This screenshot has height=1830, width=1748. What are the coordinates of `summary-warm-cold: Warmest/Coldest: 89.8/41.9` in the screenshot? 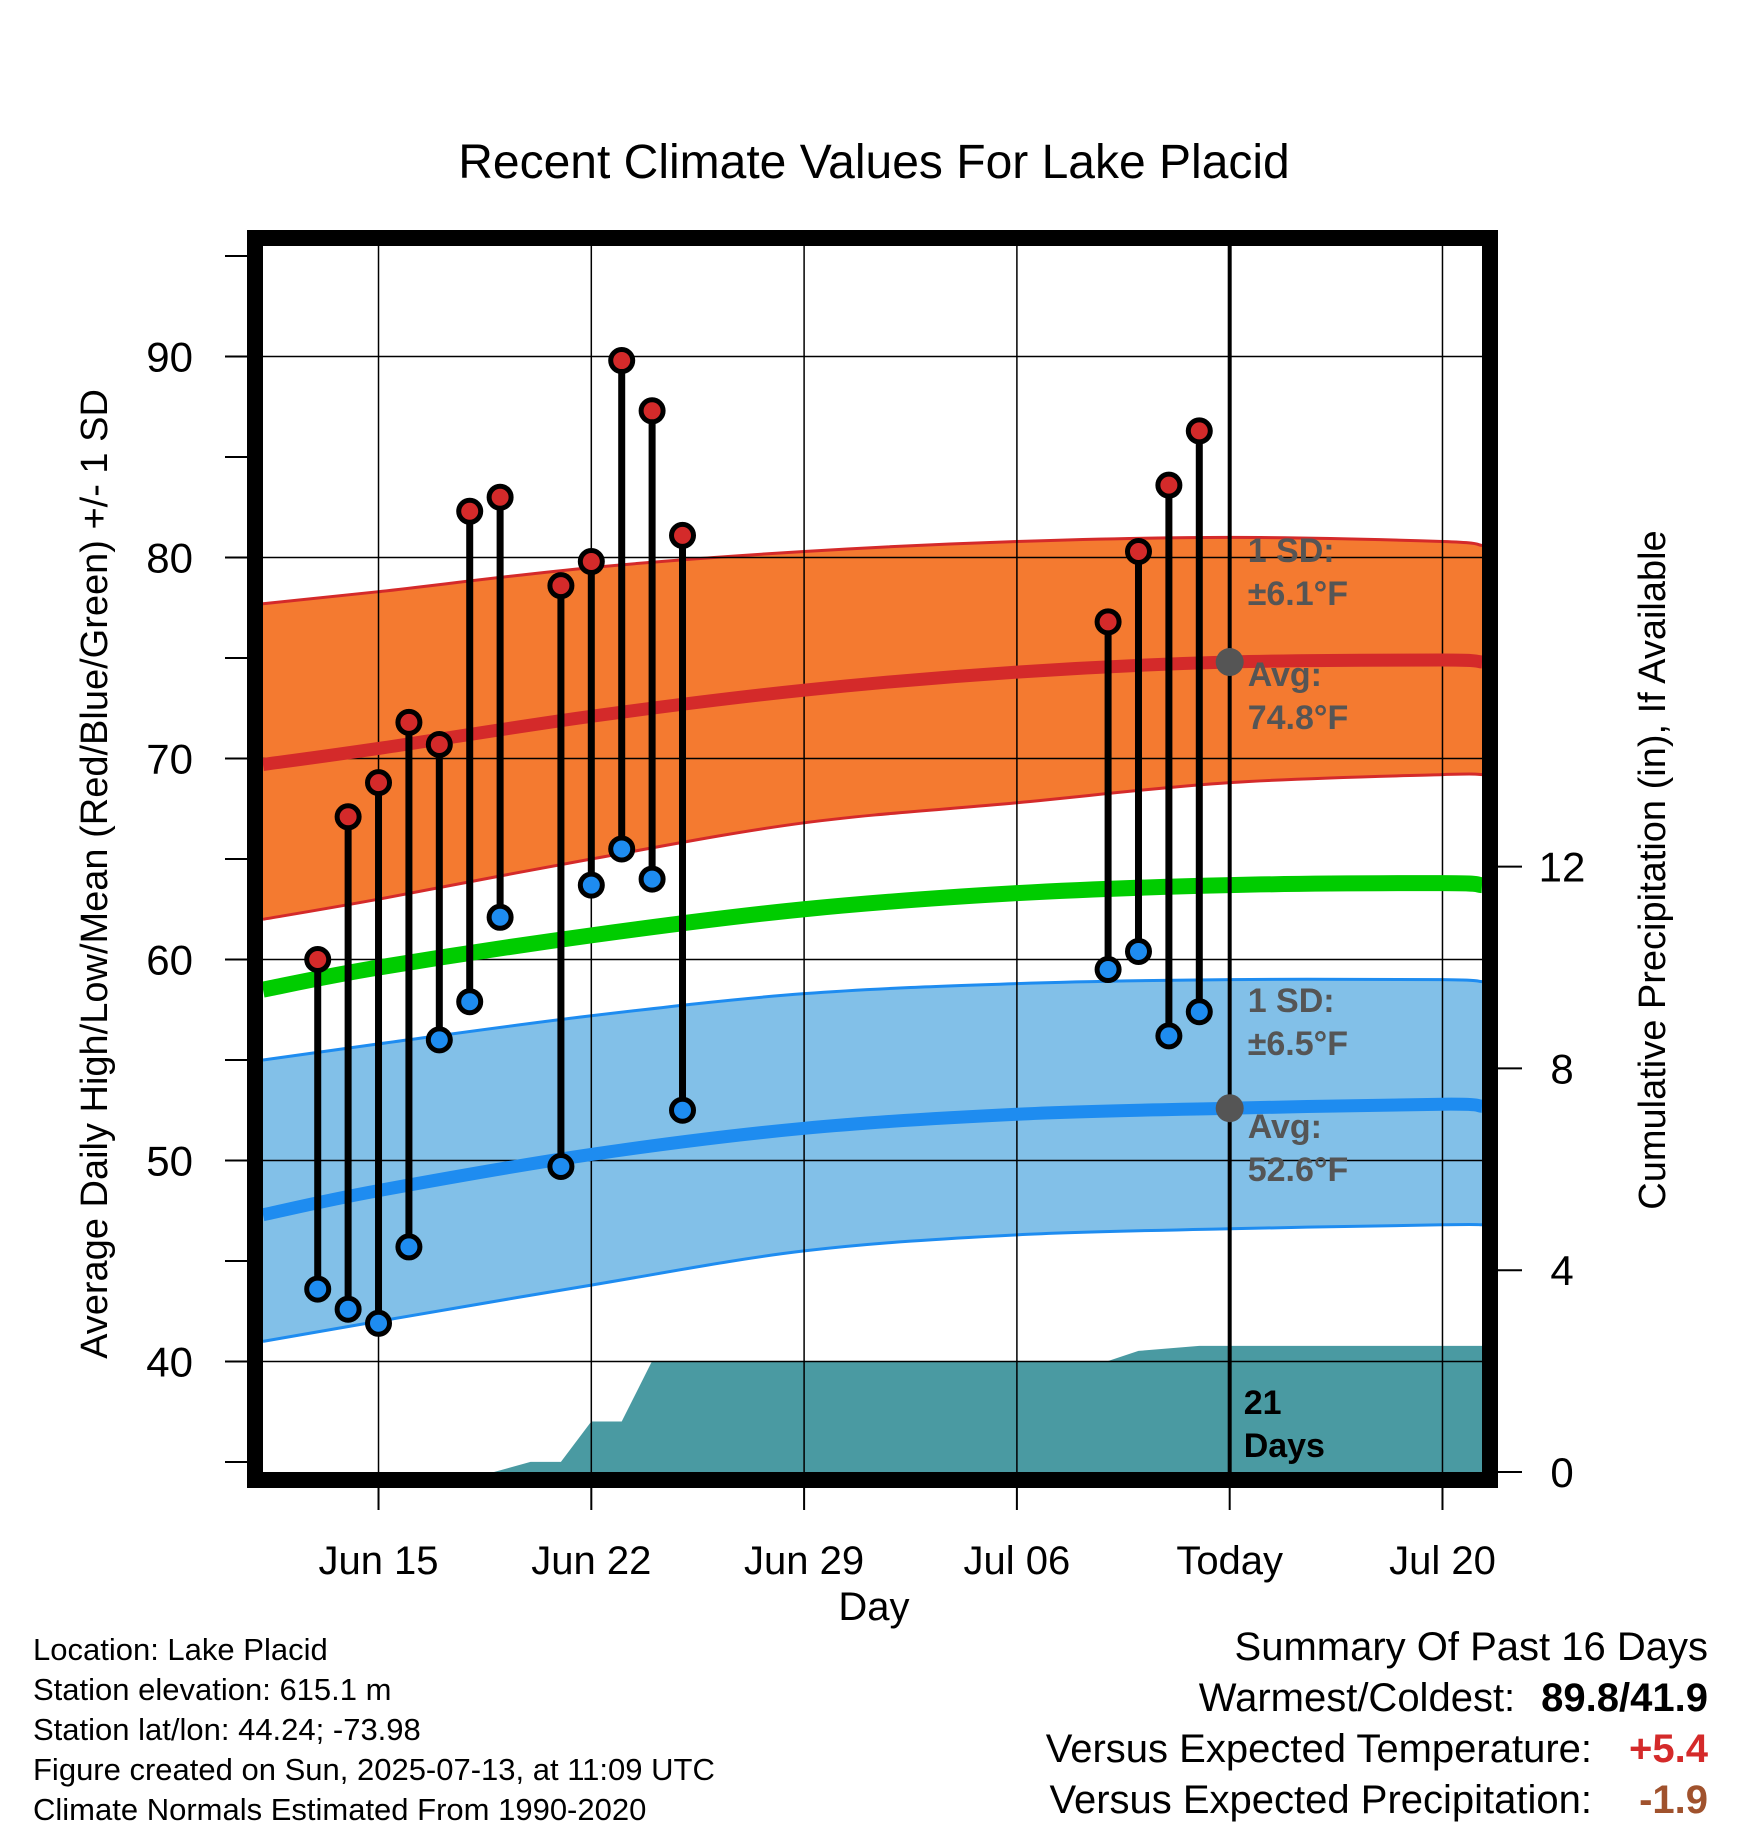 It's located at (1377, 1698).